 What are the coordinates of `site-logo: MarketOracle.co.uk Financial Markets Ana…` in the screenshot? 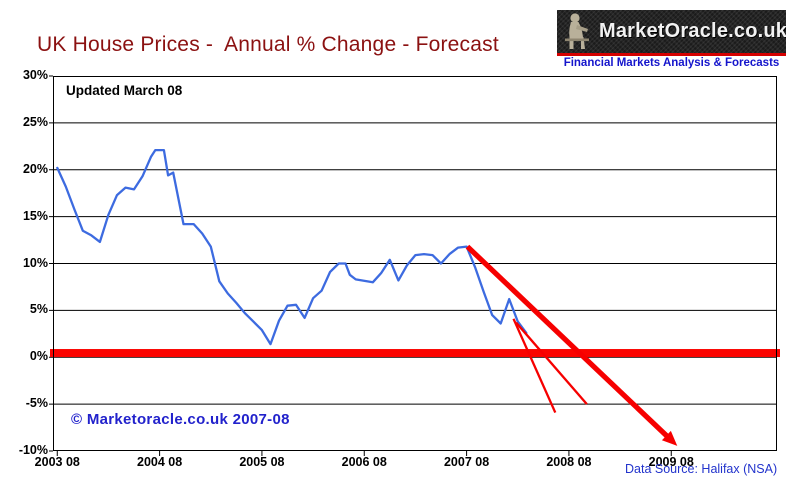 It's located at (671, 41).